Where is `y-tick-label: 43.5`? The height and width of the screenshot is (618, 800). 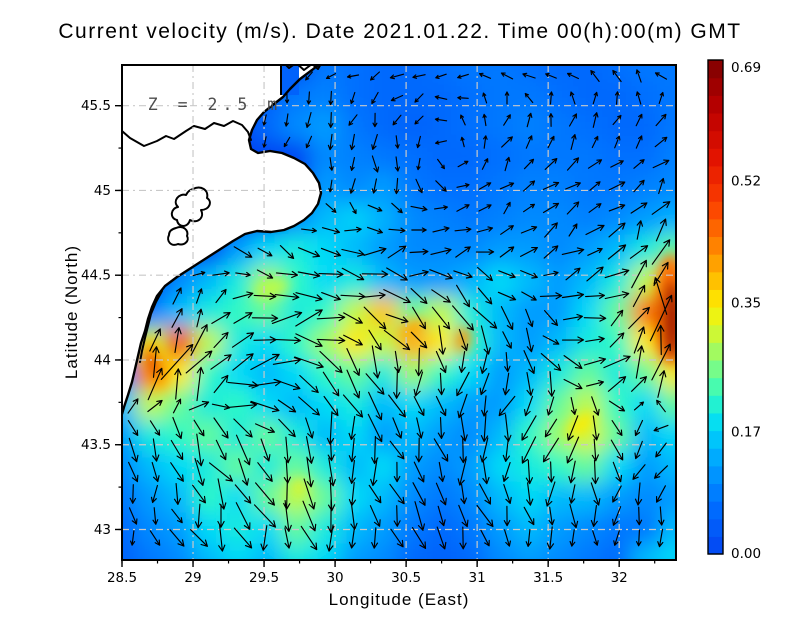 y-tick-label: 43.5 is located at coordinates (96, 445).